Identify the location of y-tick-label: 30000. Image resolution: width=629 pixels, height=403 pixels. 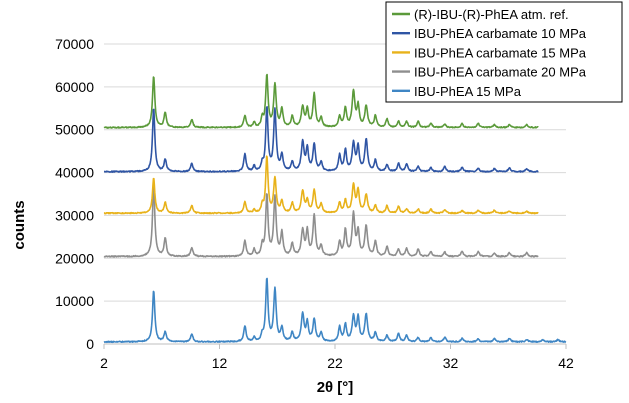
(74, 215).